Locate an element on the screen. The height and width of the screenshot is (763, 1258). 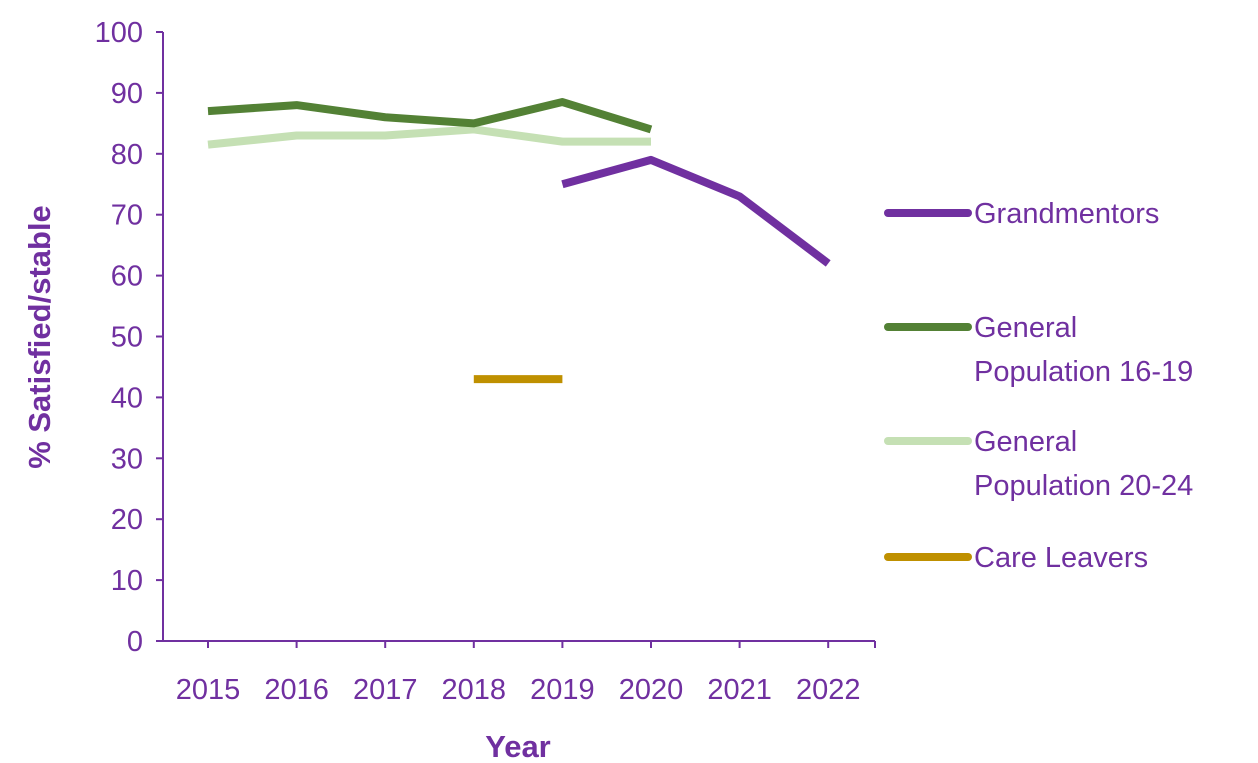
y-ticks: 0 10 20 30 40 50 60 70 80 90 100 is located at coordinates (129, 337).